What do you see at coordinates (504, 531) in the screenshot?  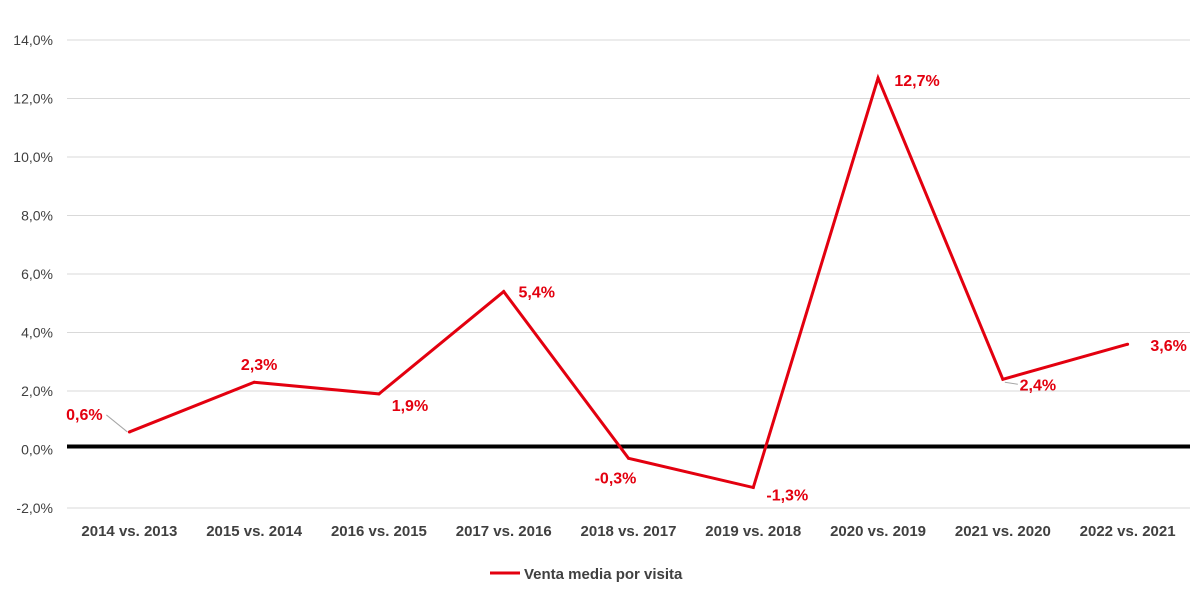 I see `x-tick-label: 2017 vs. 2016` at bounding box center [504, 531].